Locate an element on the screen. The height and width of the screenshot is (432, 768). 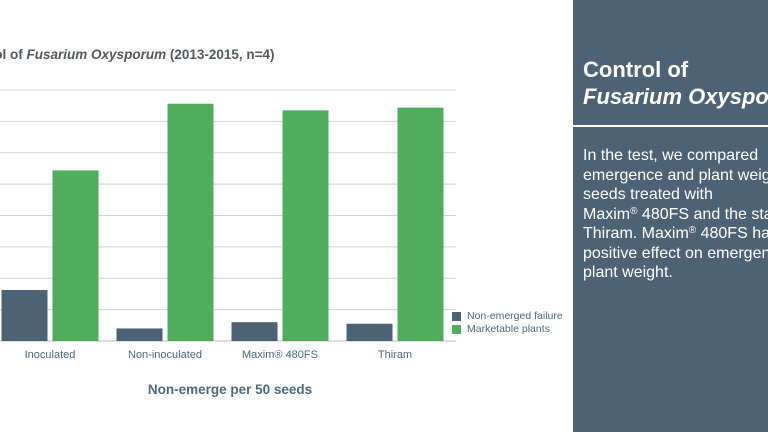
panel-body-text: seeds treated with is located at coordinates (648, 194).